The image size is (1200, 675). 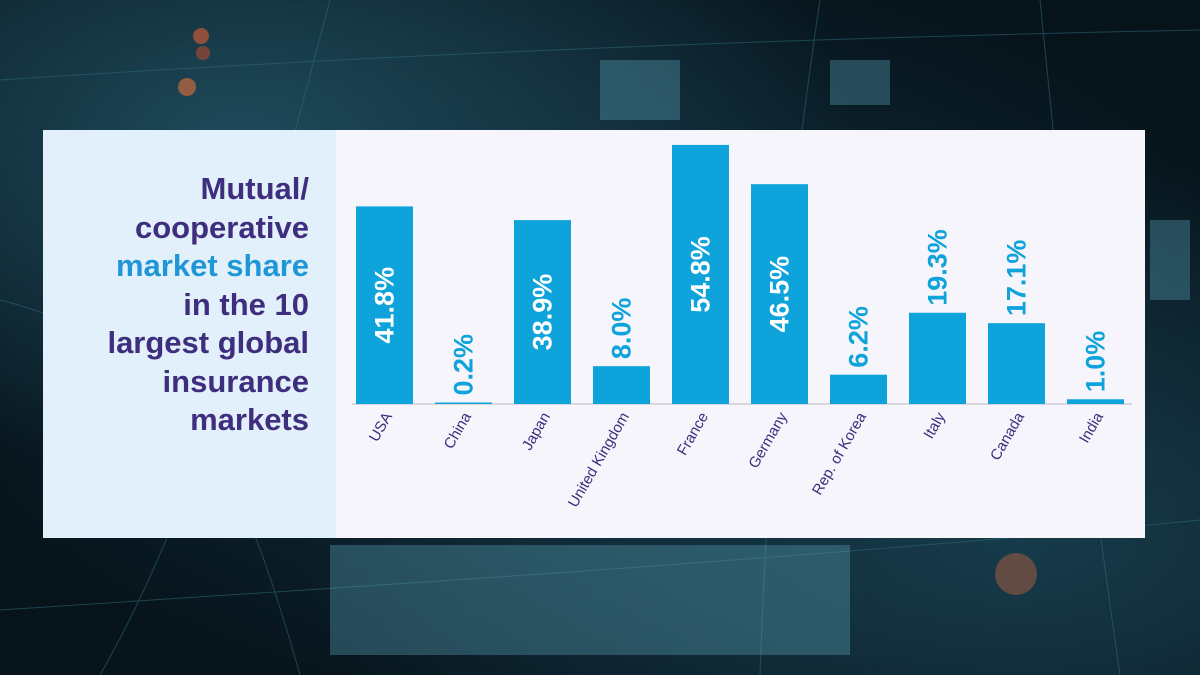 I want to click on bar-value-label: 54.8%, so click(x=701, y=274).